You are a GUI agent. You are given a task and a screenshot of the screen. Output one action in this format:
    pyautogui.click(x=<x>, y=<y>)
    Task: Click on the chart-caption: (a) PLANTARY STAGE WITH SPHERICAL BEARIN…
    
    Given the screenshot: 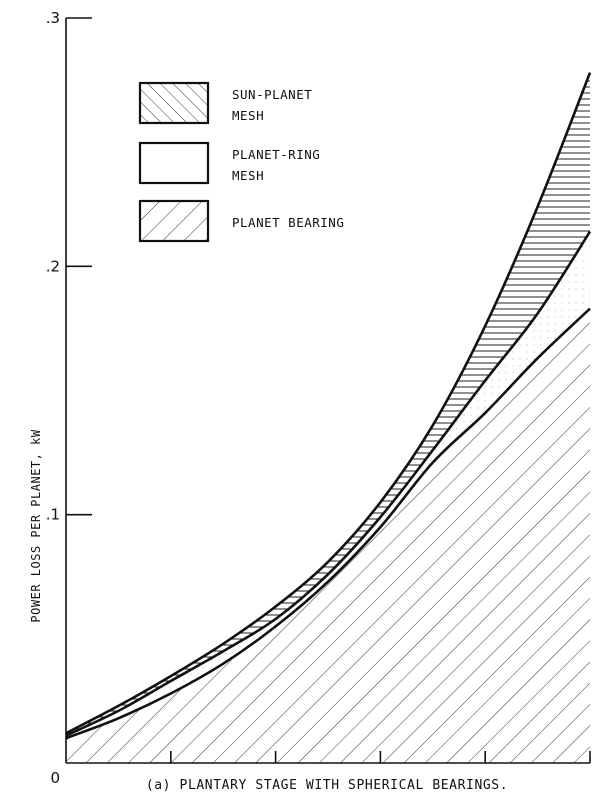 What is the action you would take?
    pyautogui.click(x=327, y=785)
    